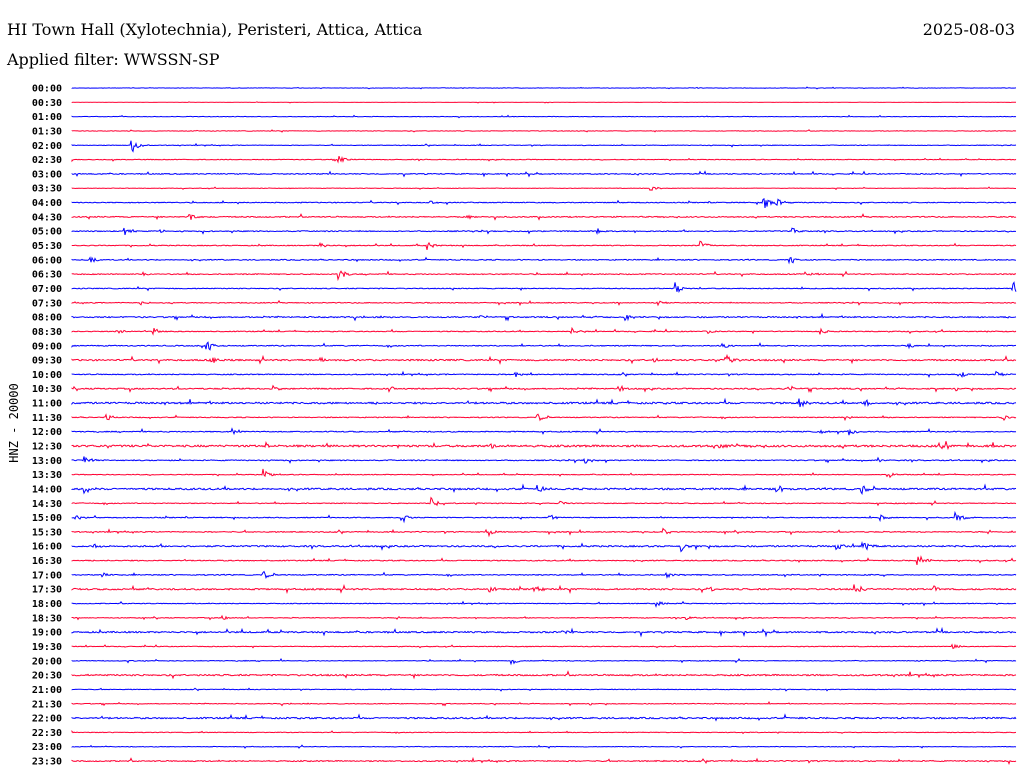  I want to click on row-time-label: 05:00, so click(47, 232).